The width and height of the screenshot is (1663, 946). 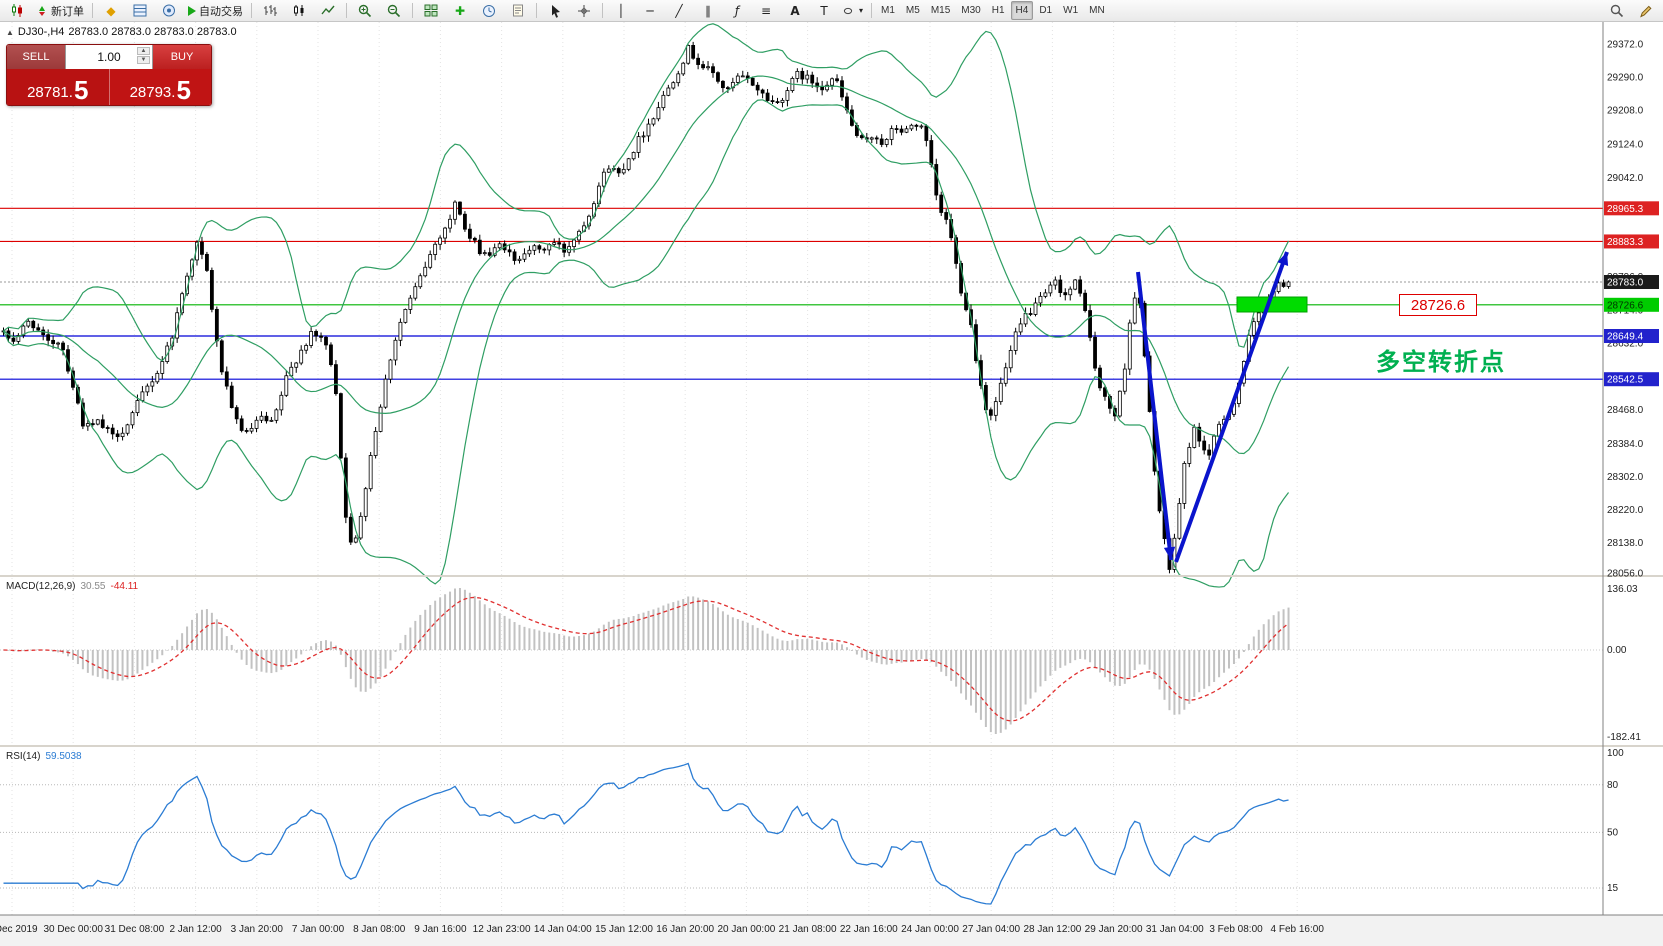 I want to click on price-callout-box: 28726.6, so click(x=1438, y=305).